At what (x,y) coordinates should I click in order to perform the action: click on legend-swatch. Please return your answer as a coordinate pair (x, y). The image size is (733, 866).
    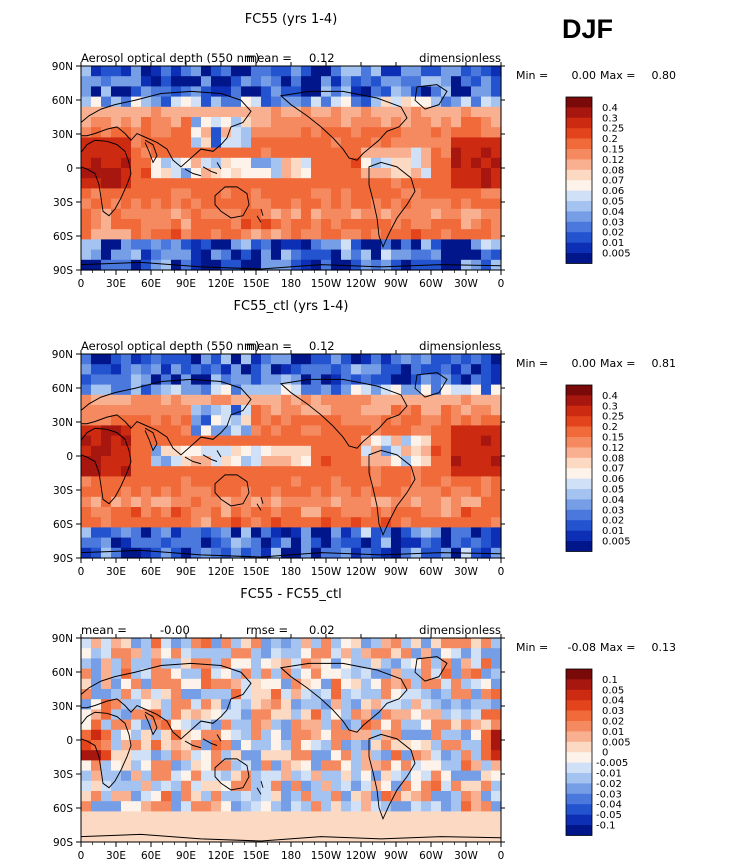
    Looking at the image, I should click on (579, 473).